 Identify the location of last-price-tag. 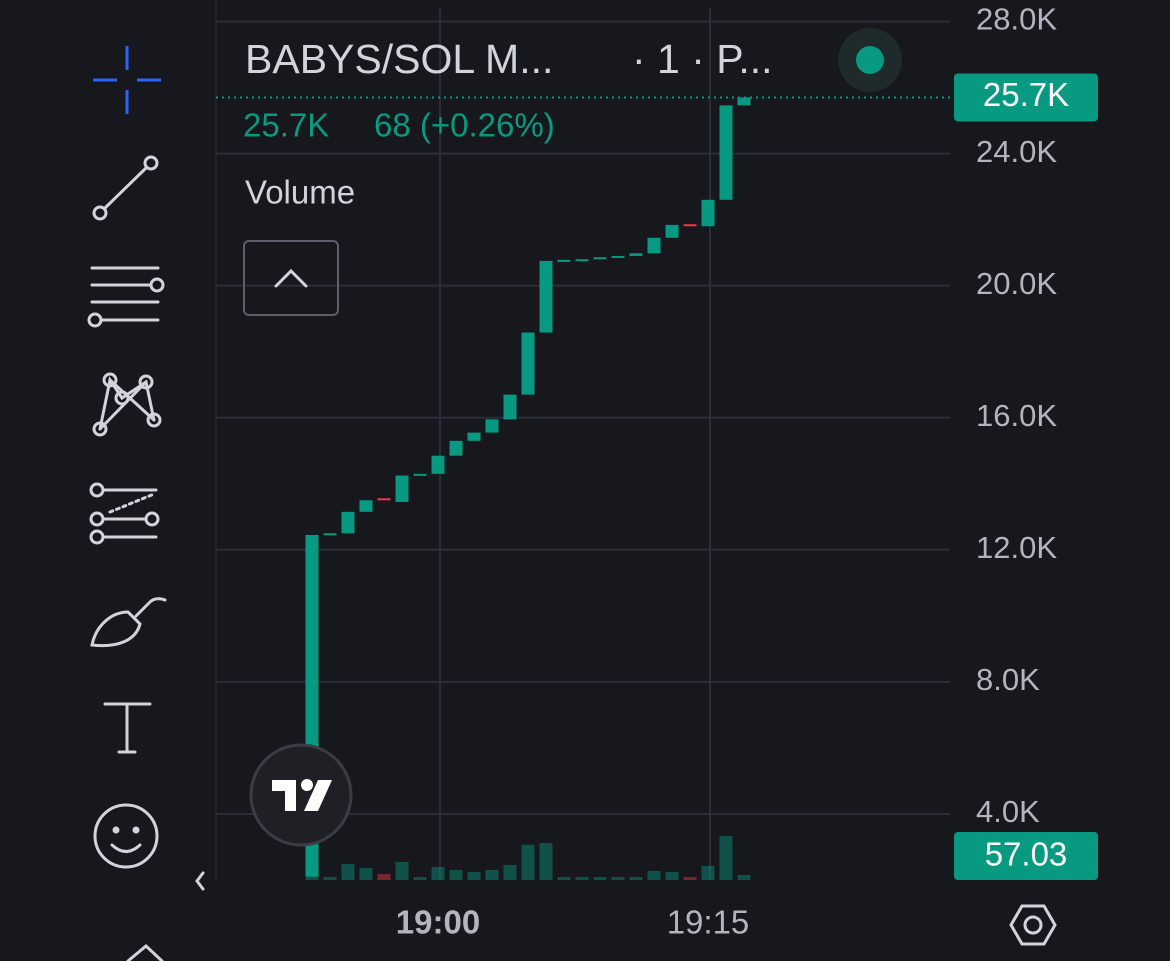
(1026, 97).